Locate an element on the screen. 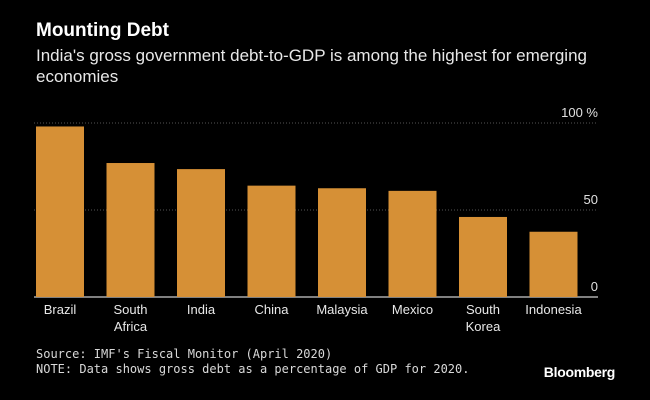 The width and height of the screenshot is (650, 400). x-tick-label: Brazil is located at coordinates (60, 309).